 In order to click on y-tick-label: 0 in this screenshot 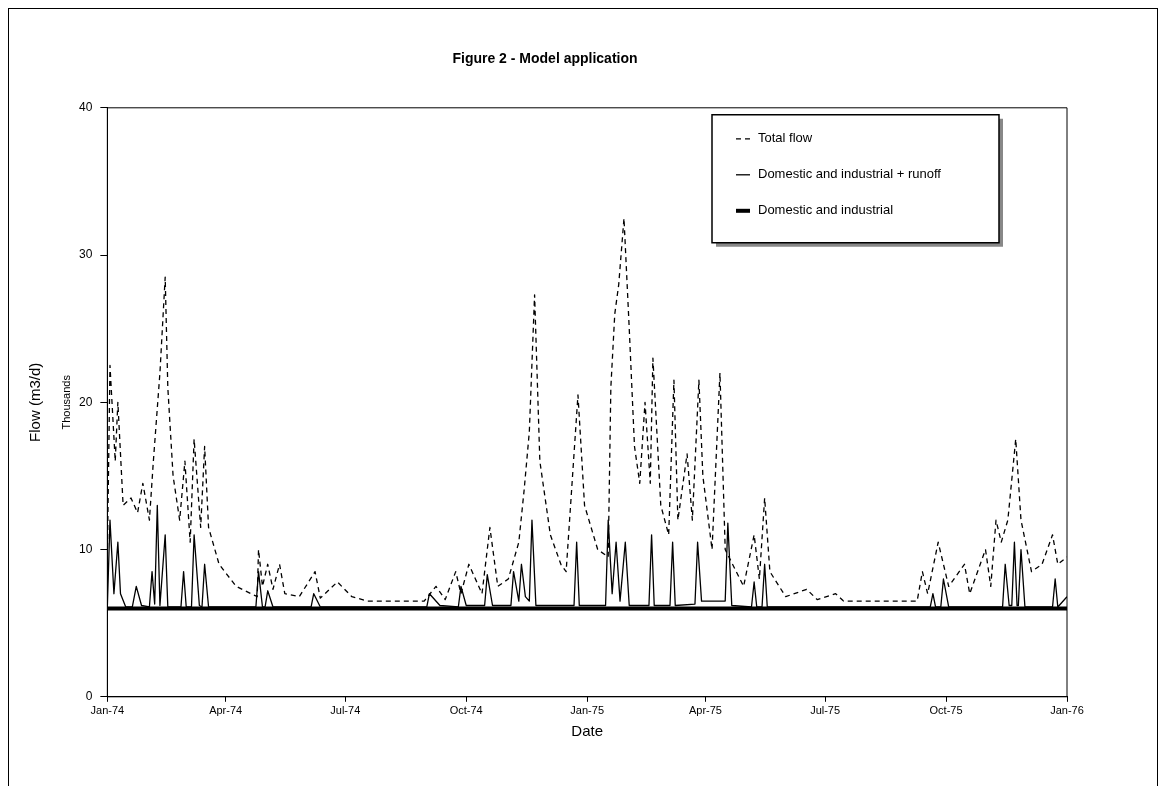, I will do `click(89, 696)`.